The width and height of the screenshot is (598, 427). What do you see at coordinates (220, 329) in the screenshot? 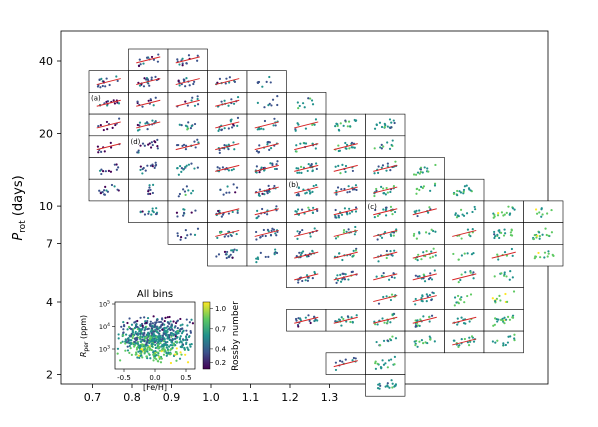
I see `colorbar-tick-label: 0.7` at bounding box center [220, 329].